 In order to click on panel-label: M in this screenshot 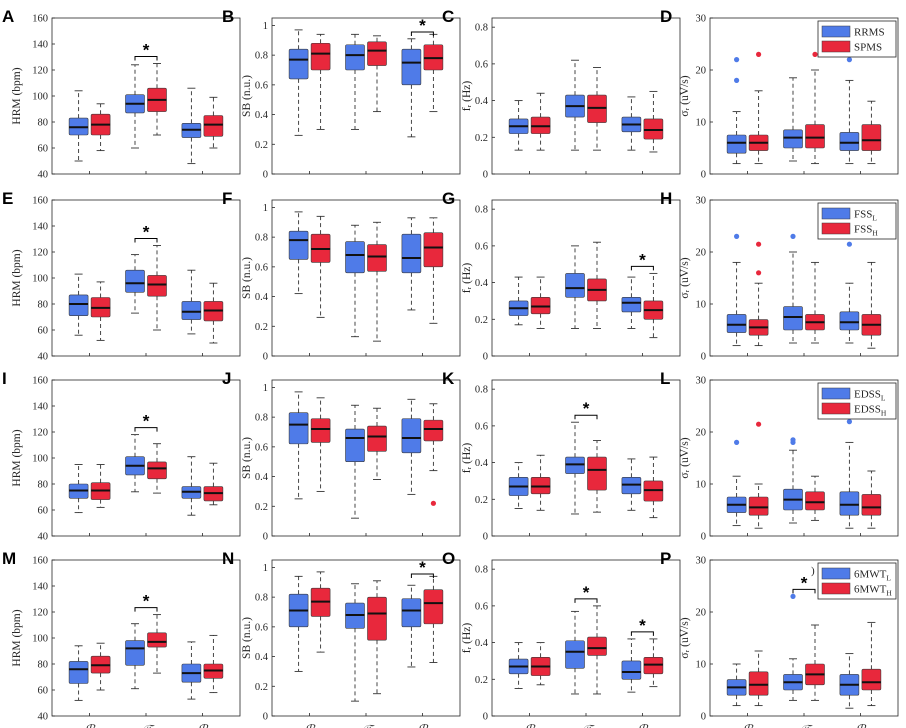, I will do `click(9, 558)`.